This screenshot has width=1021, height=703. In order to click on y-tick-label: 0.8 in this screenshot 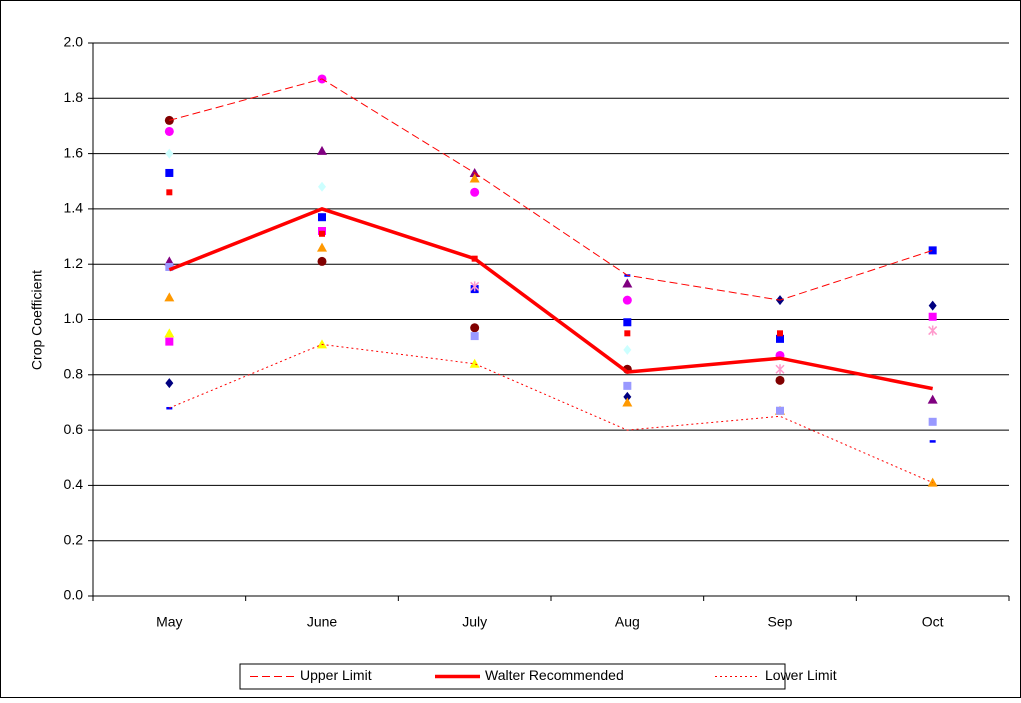, I will do `click(74, 374)`.